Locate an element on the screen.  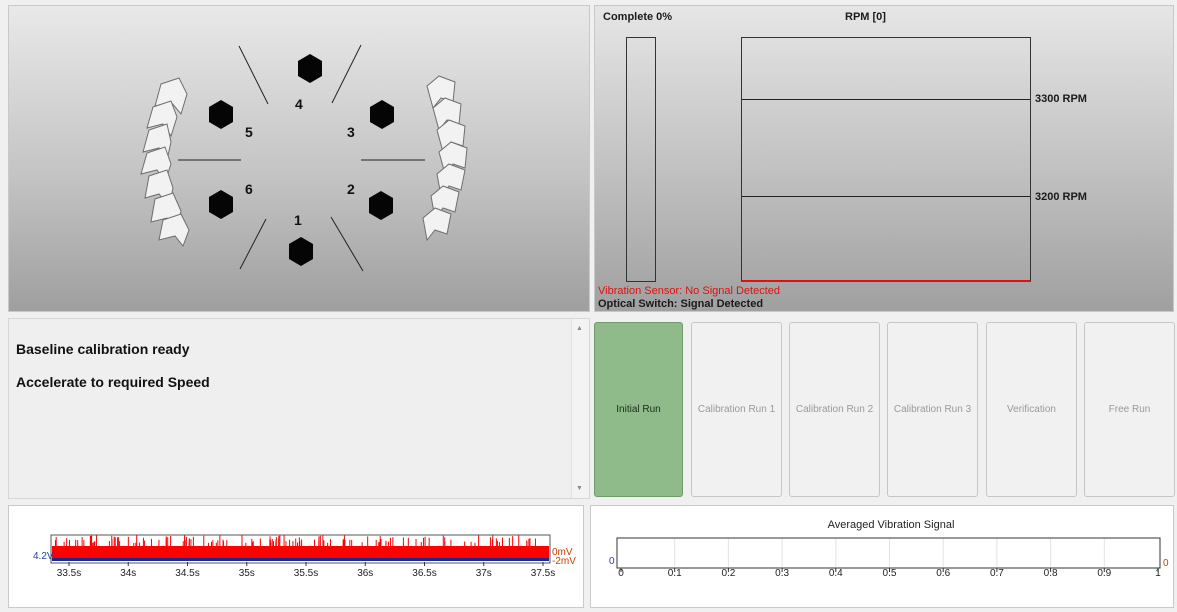
avg-left-y-label: 0 is located at coordinates (612, 561).